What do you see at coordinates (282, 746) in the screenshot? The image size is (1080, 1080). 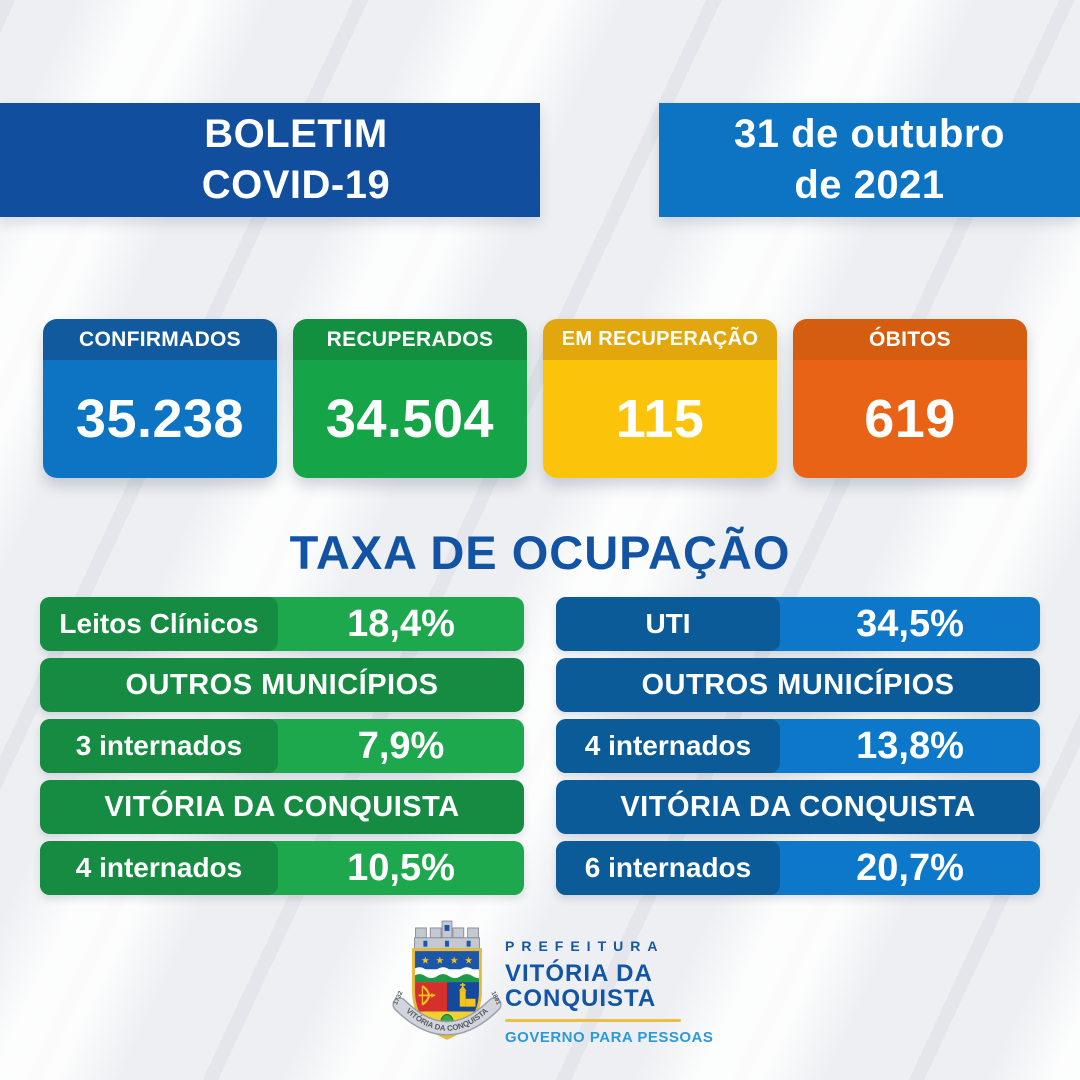 I see `row-outros-internados: 3 internados 7,9%` at bounding box center [282, 746].